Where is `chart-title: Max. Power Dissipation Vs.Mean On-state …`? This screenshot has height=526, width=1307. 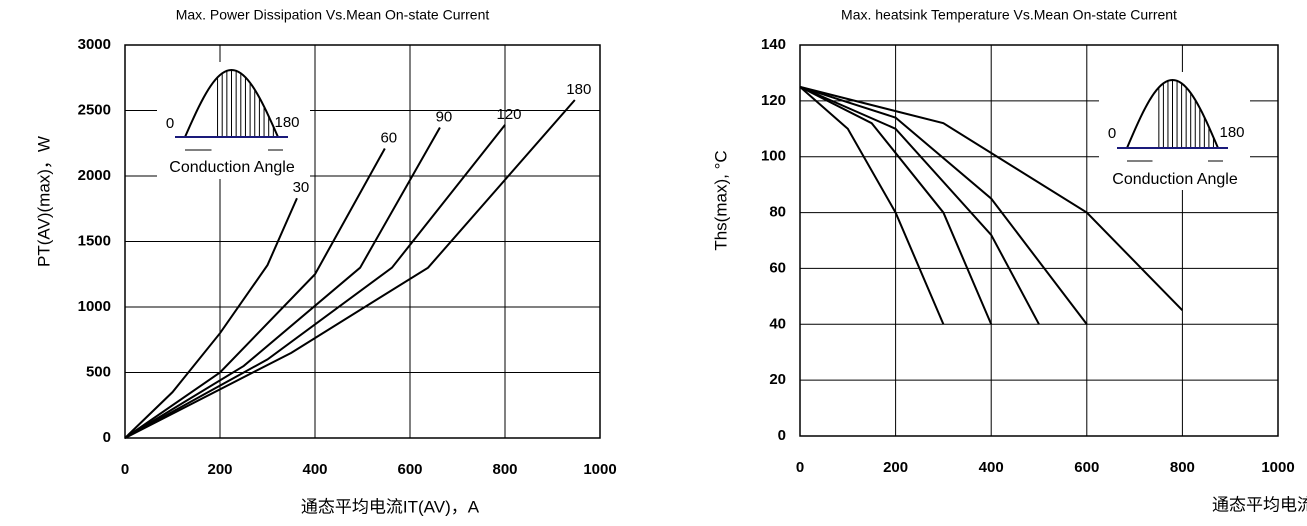
chart-title: Max. Power Dissipation Vs.Mean On-state … is located at coordinates (333, 15).